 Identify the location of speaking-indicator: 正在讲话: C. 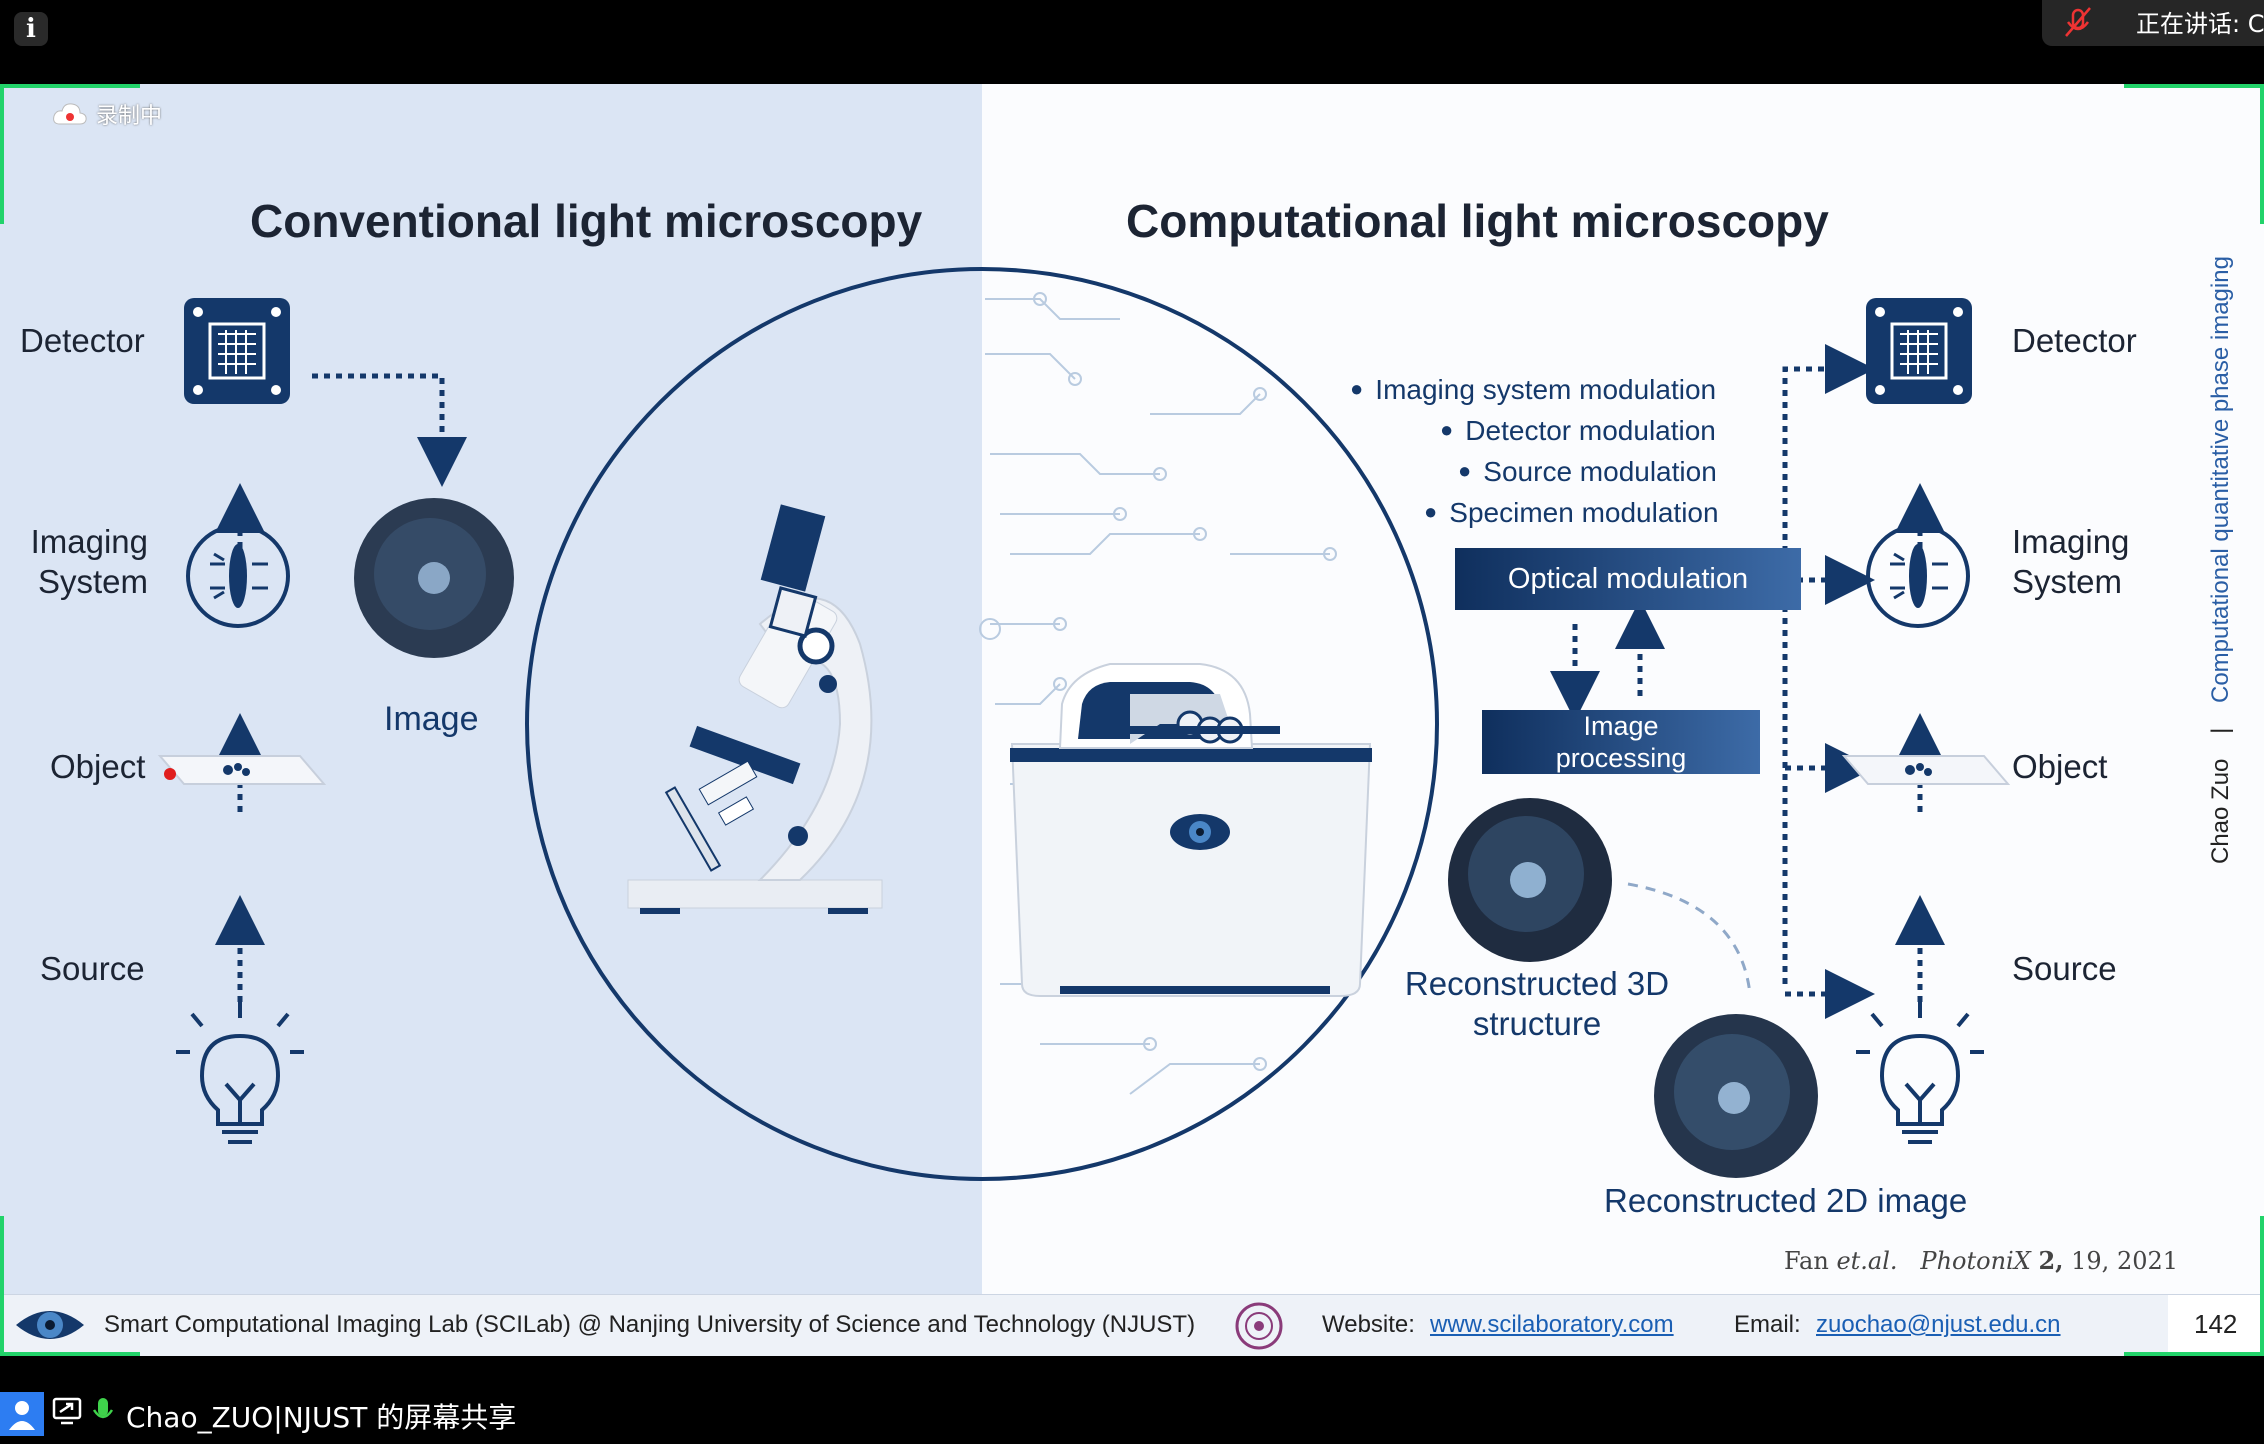
(2153, 23).